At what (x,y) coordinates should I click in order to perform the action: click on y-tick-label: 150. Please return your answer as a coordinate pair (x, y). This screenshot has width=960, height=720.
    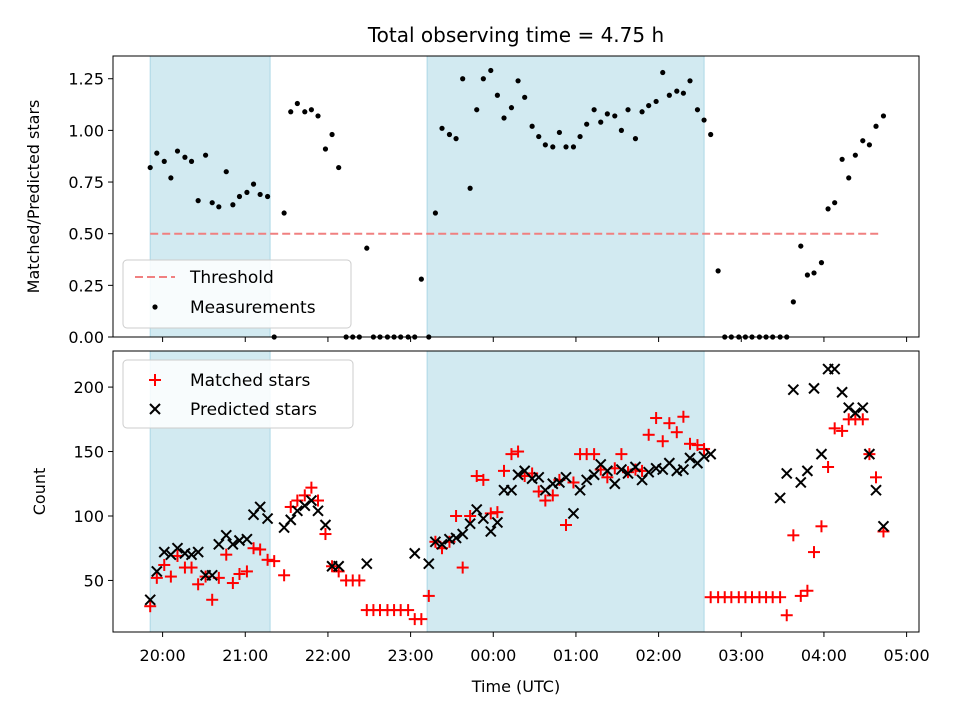
    Looking at the image, I should click on (88, 452).